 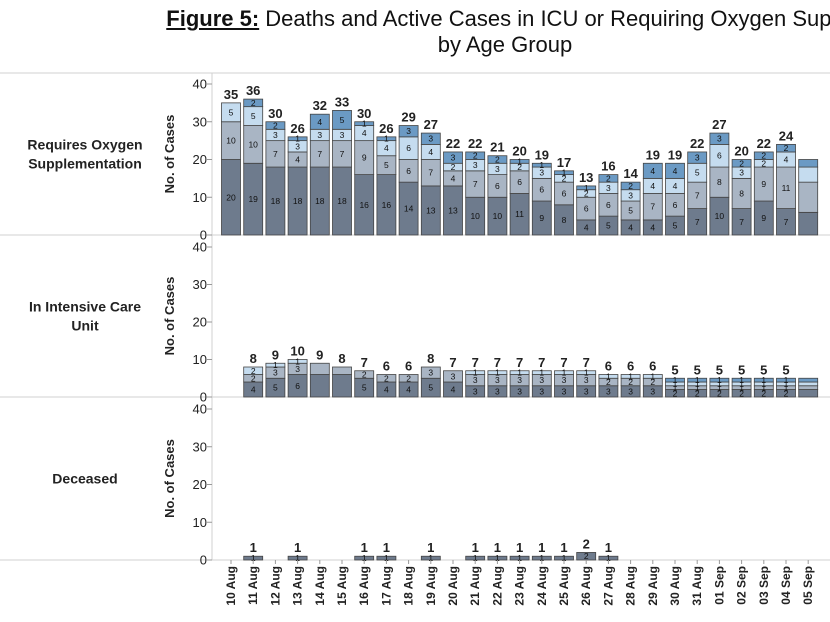 What do you see at coordinates (200, 409) in the screenshot?
I see `y-tick-label: 40` at bounding box center [200, 409].